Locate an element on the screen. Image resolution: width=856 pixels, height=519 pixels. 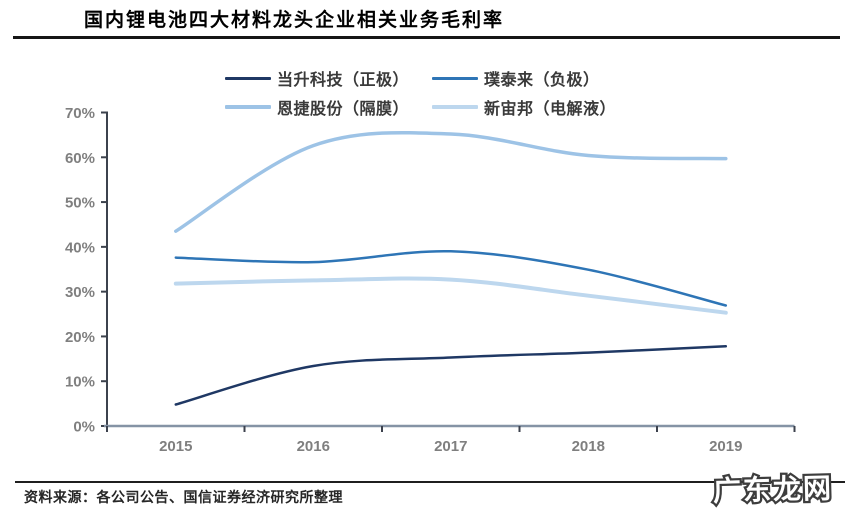
legend-item-dangsheng: 当升科技（正极） is located at coordinates (328, 78).